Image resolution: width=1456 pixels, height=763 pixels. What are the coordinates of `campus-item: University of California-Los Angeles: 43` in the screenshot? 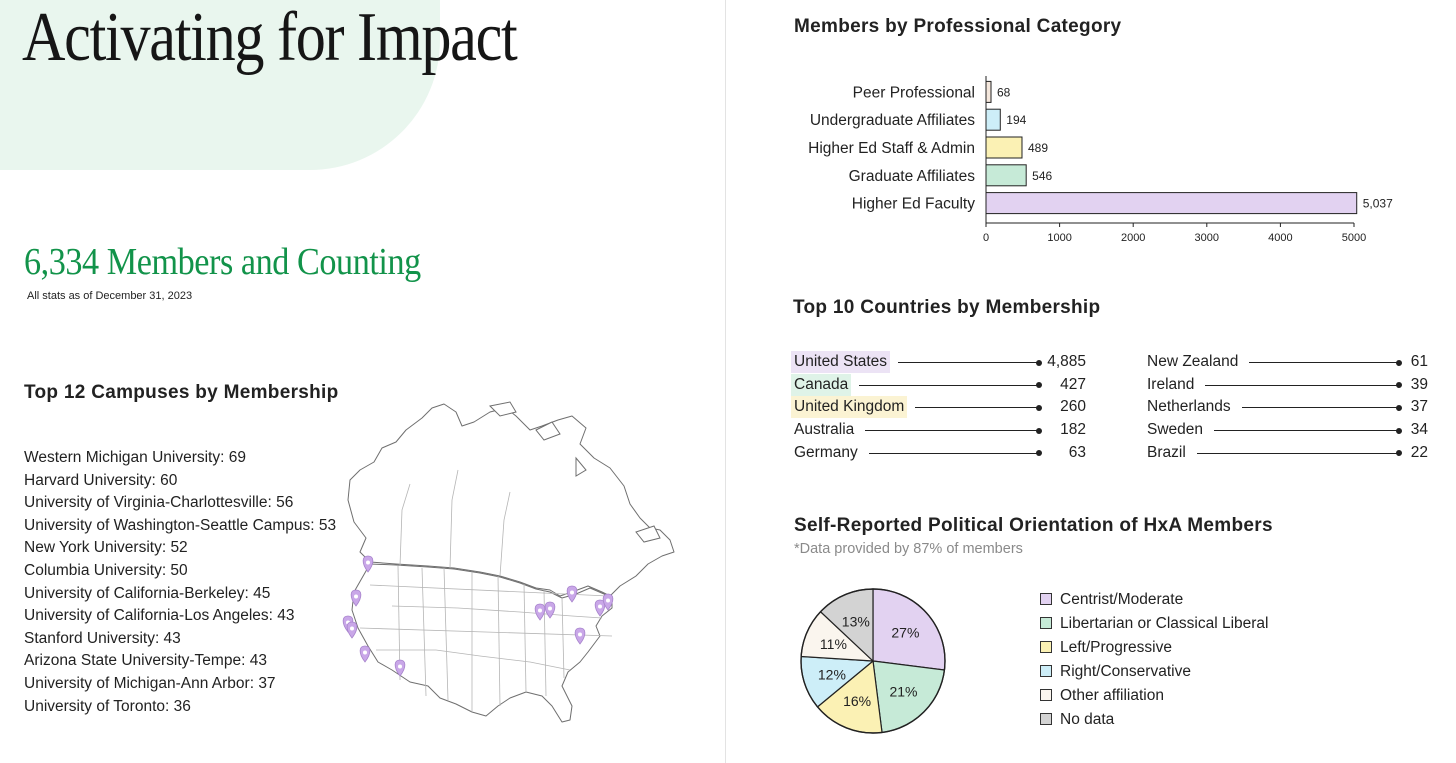 It's located at (159, 616).